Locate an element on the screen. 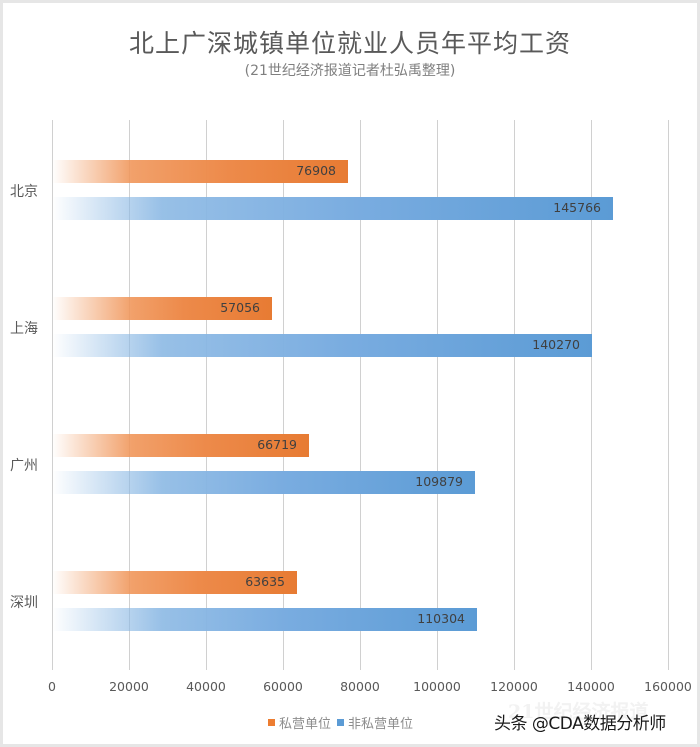 The height and width of the screenshot is (747, 700). x-tick-label: 20000 is located at coordinates (129, 686).